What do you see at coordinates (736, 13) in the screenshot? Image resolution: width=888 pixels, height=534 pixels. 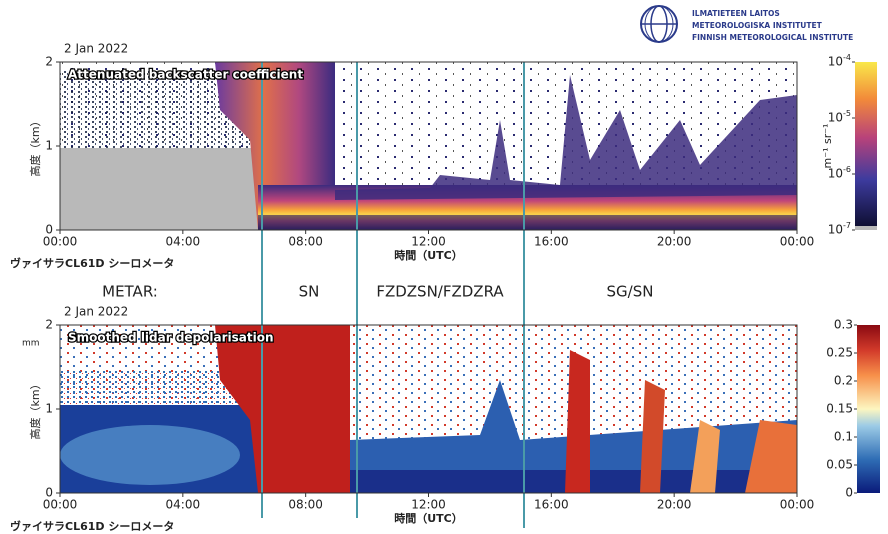 I see `logo-text: ILMATIETEEN LAITOS` at bounding box center [736, 13].